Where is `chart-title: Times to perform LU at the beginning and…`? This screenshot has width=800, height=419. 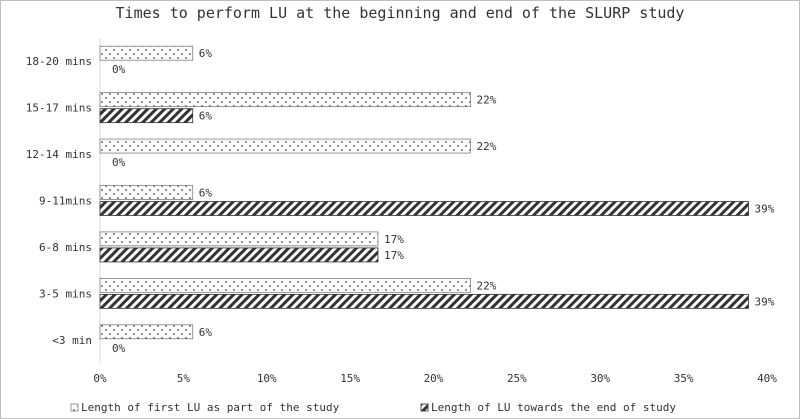 chart-title: Times to perform LU at the beginning and… is located at coordinates (400, 13).